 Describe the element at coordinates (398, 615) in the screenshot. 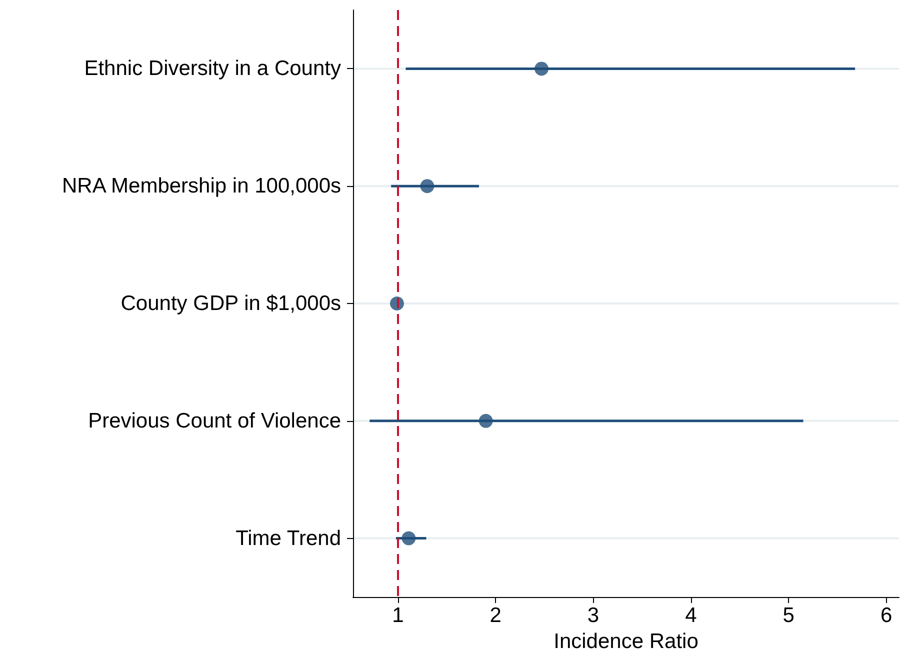

I see `x-tick-label: 1` at that location.